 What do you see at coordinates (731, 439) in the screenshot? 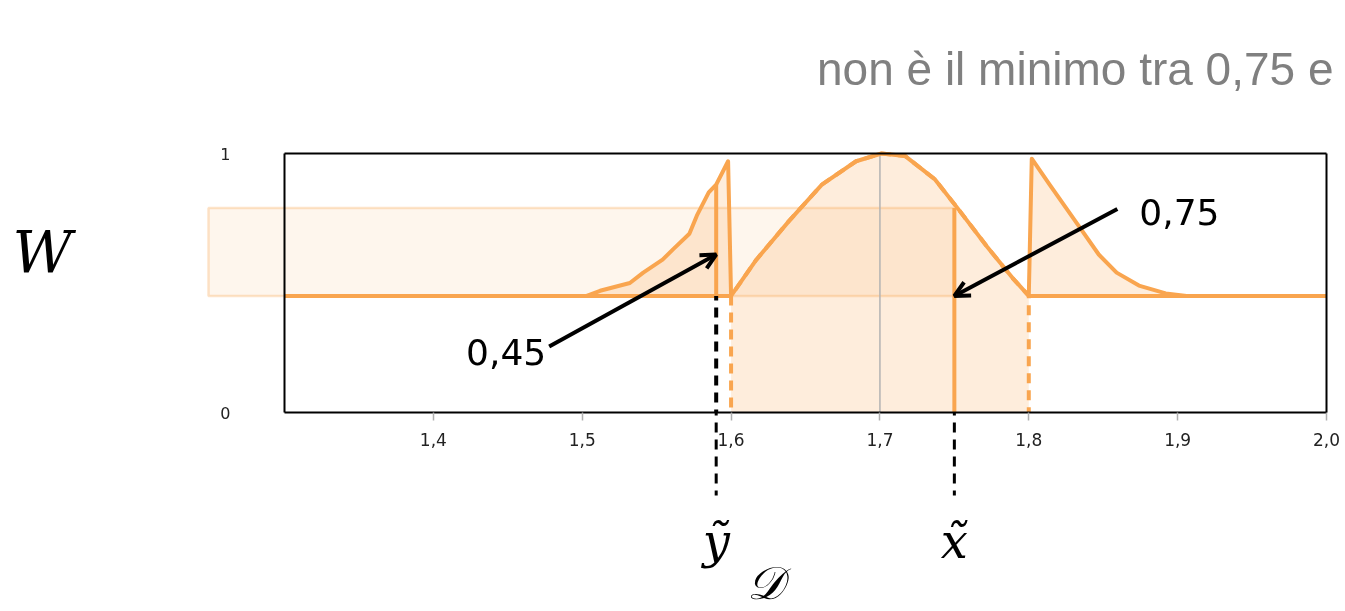
I see `x-tick-label: 1,6` at bounding box center [731, 439].